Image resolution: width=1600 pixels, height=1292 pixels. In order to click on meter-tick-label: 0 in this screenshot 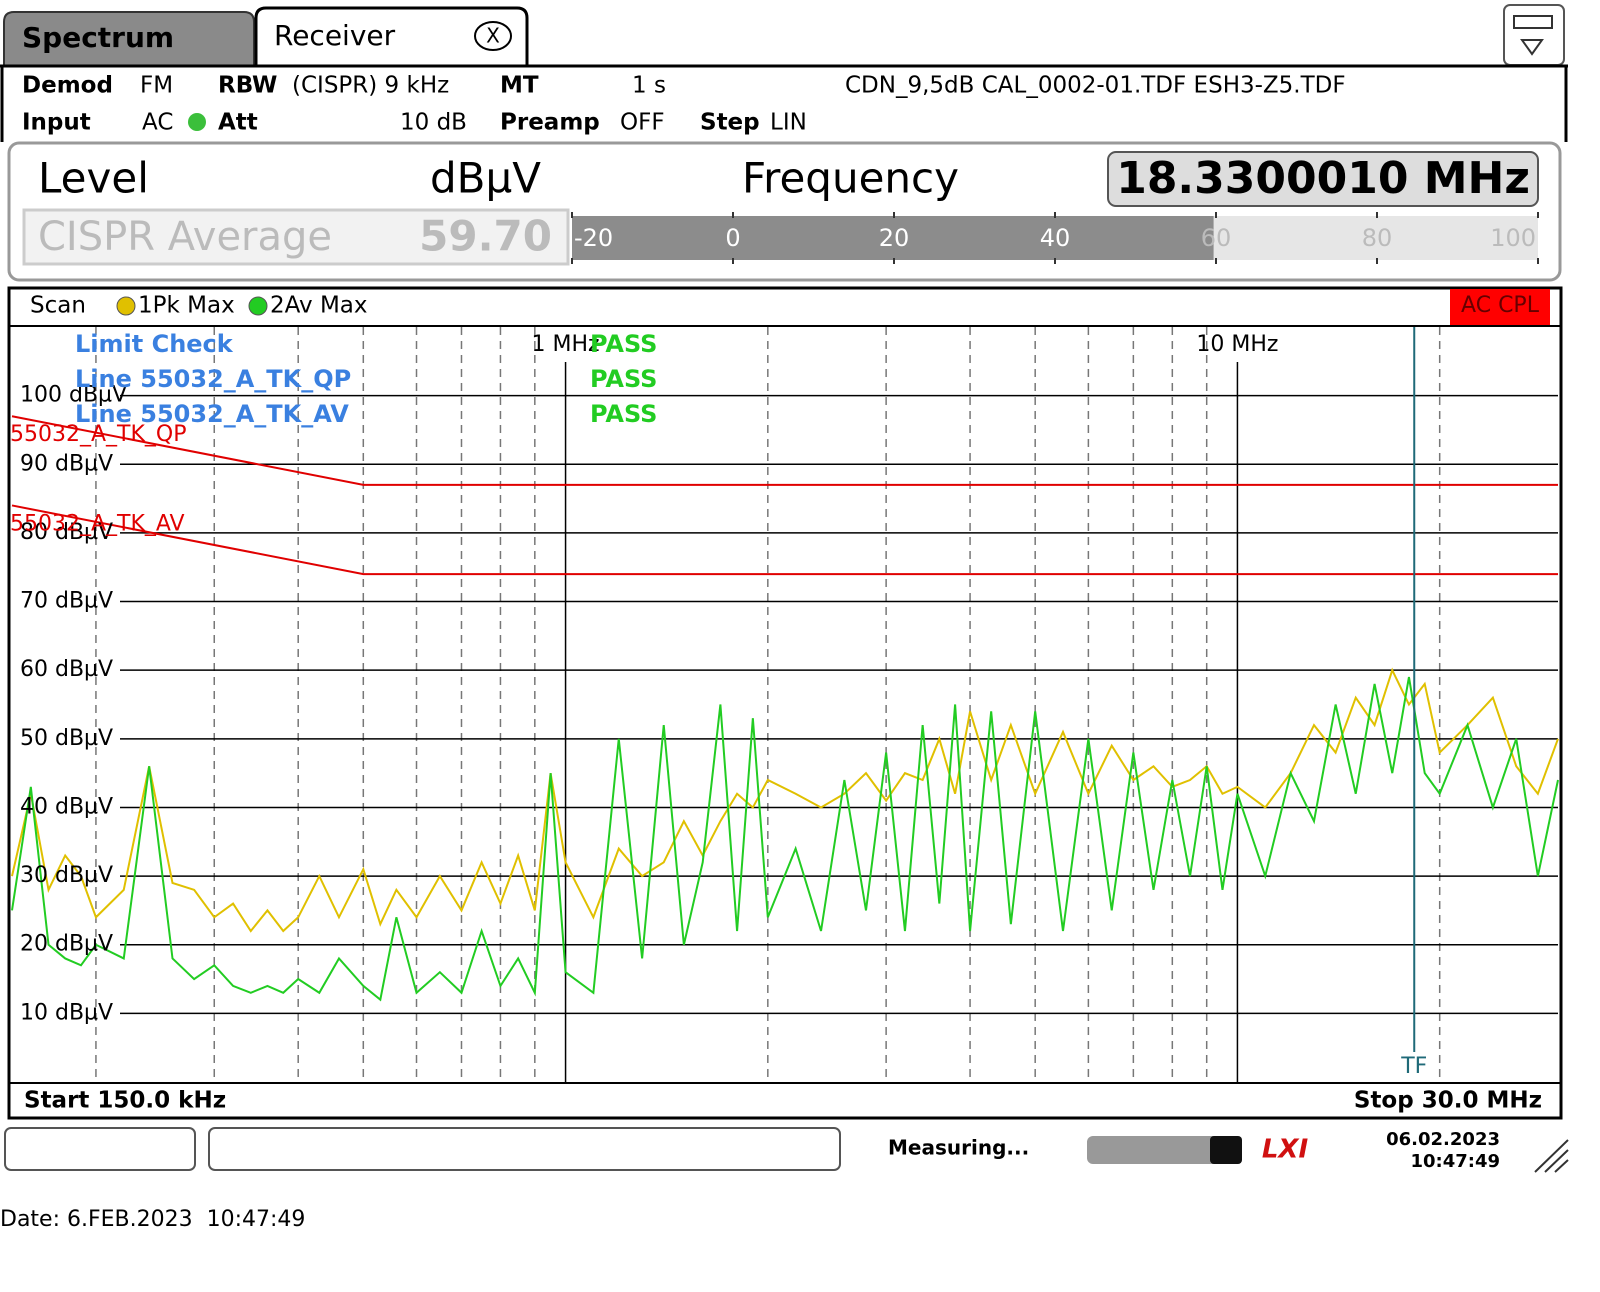, I will do `click(732, 238)`.